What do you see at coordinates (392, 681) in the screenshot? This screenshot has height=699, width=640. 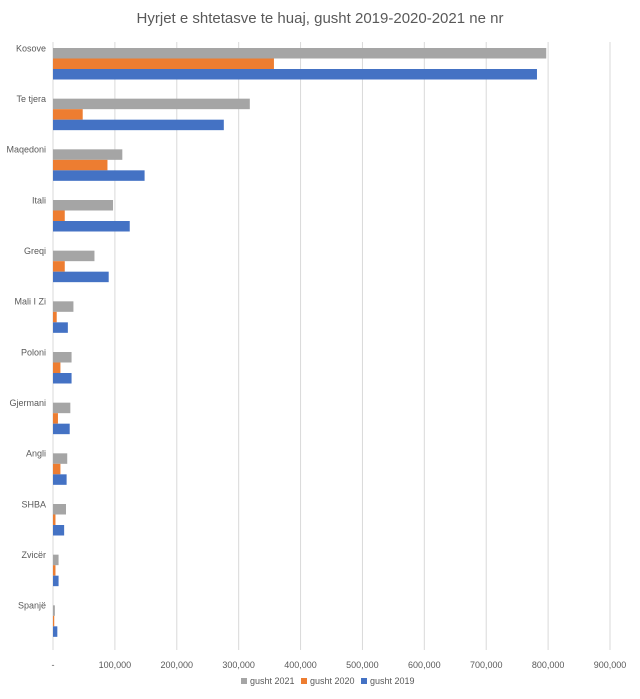 I see `legend-label: gusht 2019` at bounding box center [392, 681].